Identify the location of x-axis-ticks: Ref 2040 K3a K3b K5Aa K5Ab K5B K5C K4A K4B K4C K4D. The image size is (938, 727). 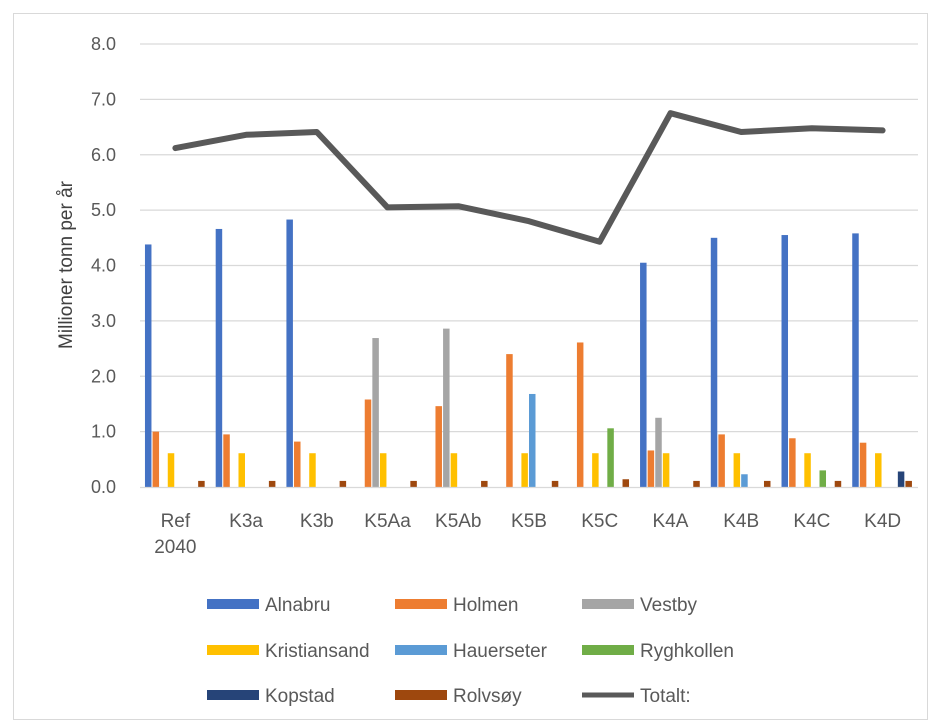
(527, 534).